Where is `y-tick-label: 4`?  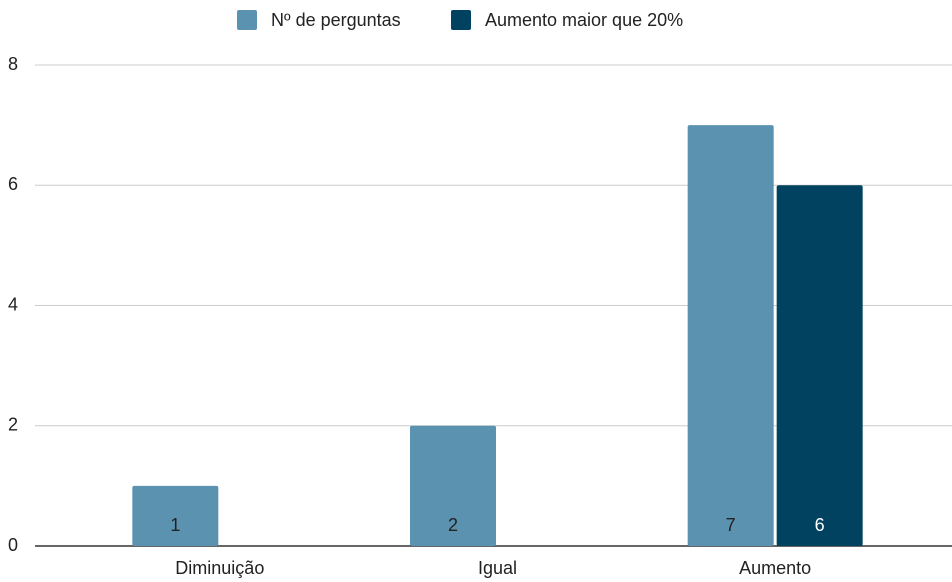
y-tick-label: 4 is located at coordinates (13, 304).